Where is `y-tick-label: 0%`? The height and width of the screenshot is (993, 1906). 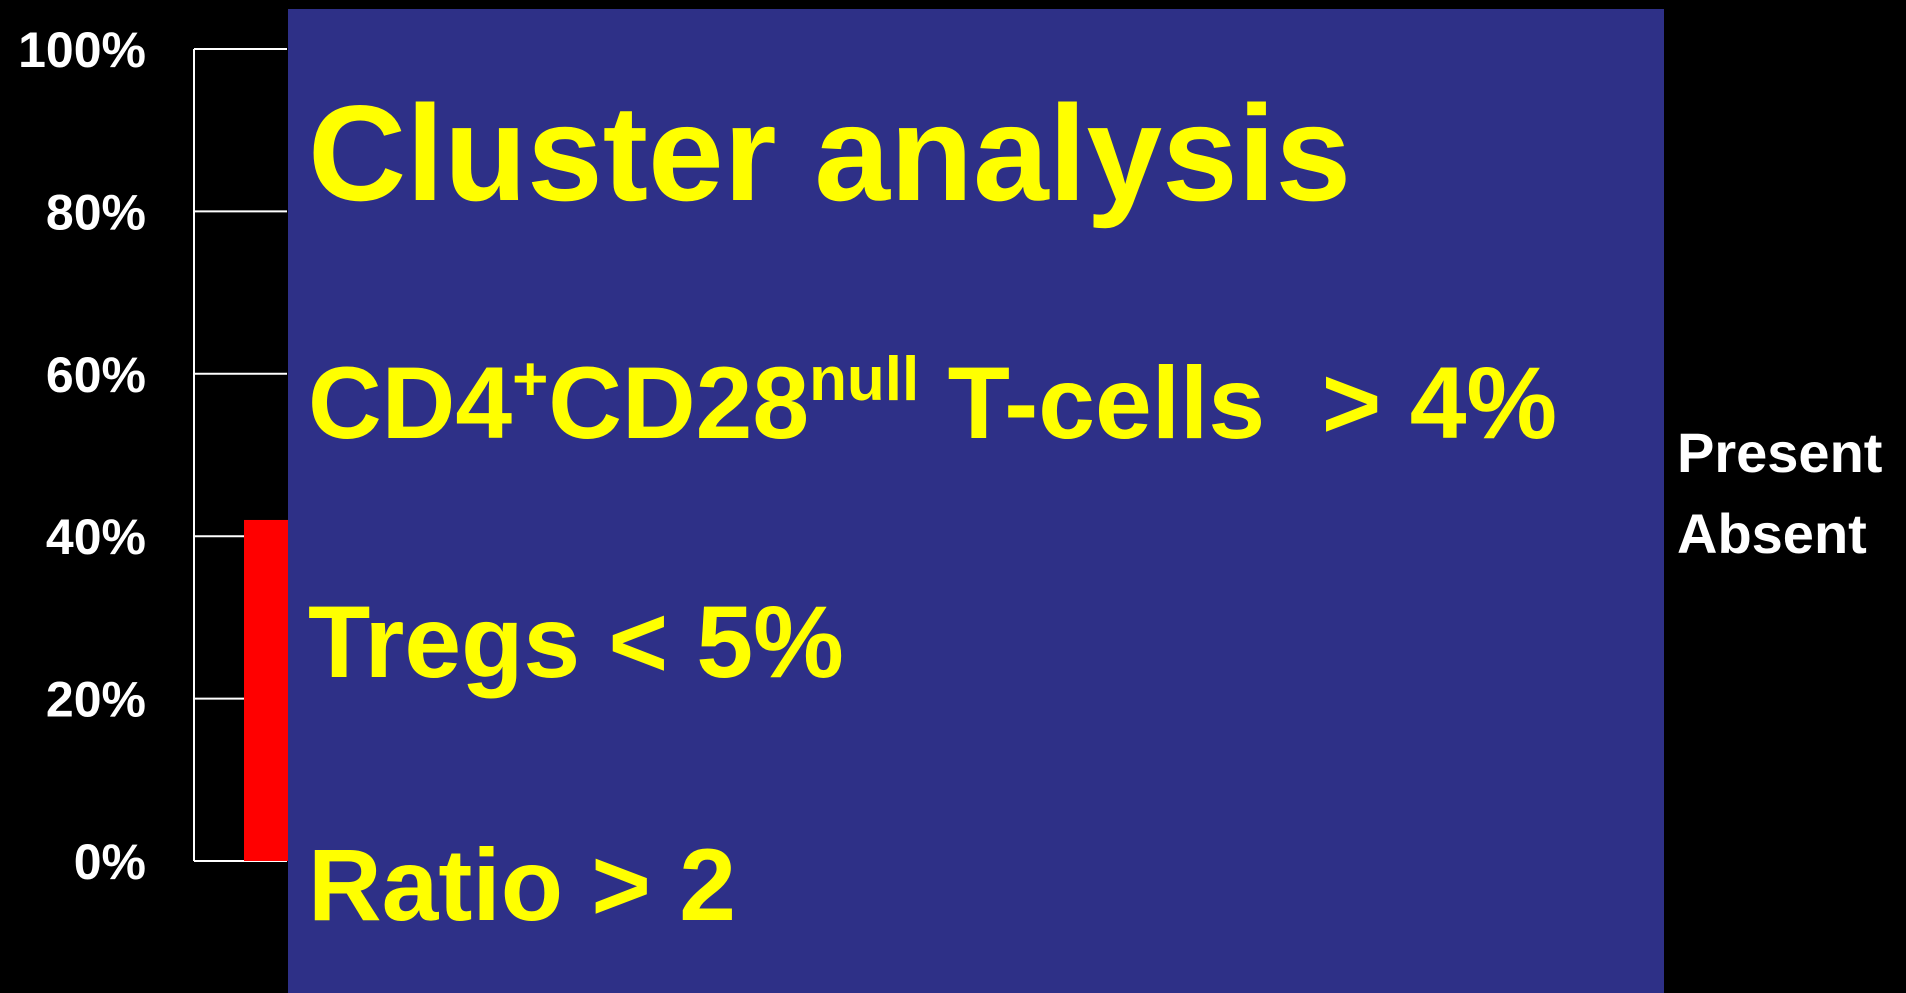 y-tick-label: 0% is located at coordinates (110, 862).